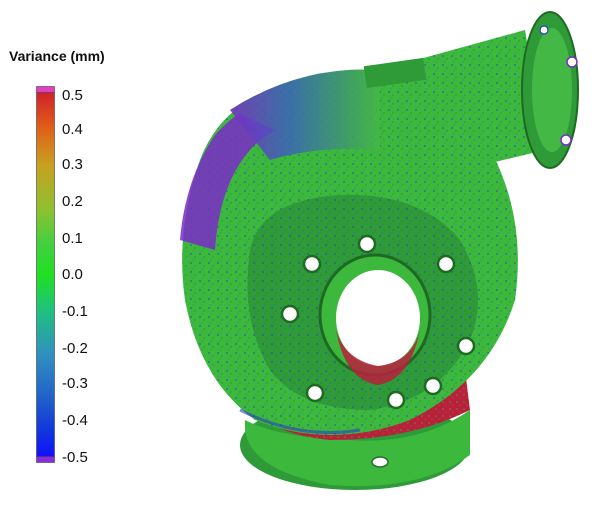 The width and height of the screenshot is (601, 509). Describe the element at coordinates (75, 420) in the screenshot. I see `tick-label: -0.4` at that location.